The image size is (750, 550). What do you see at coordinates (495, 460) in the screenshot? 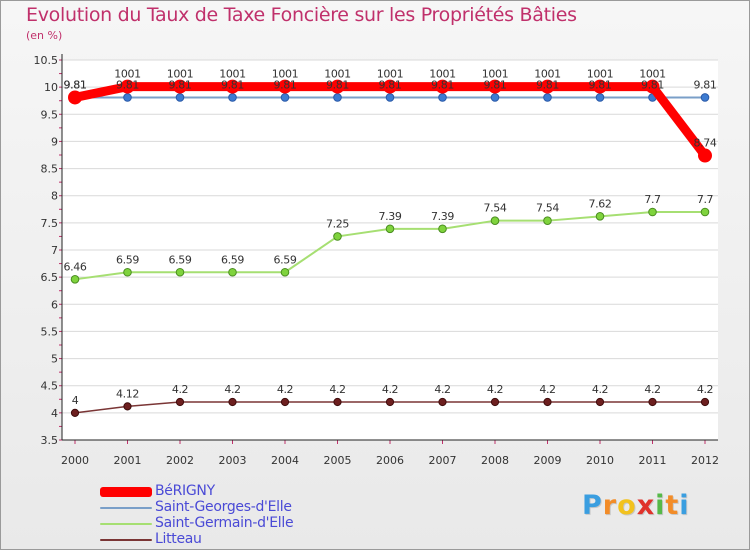
I see `x-tick-label: 2008` at bounding box center [495, 460].